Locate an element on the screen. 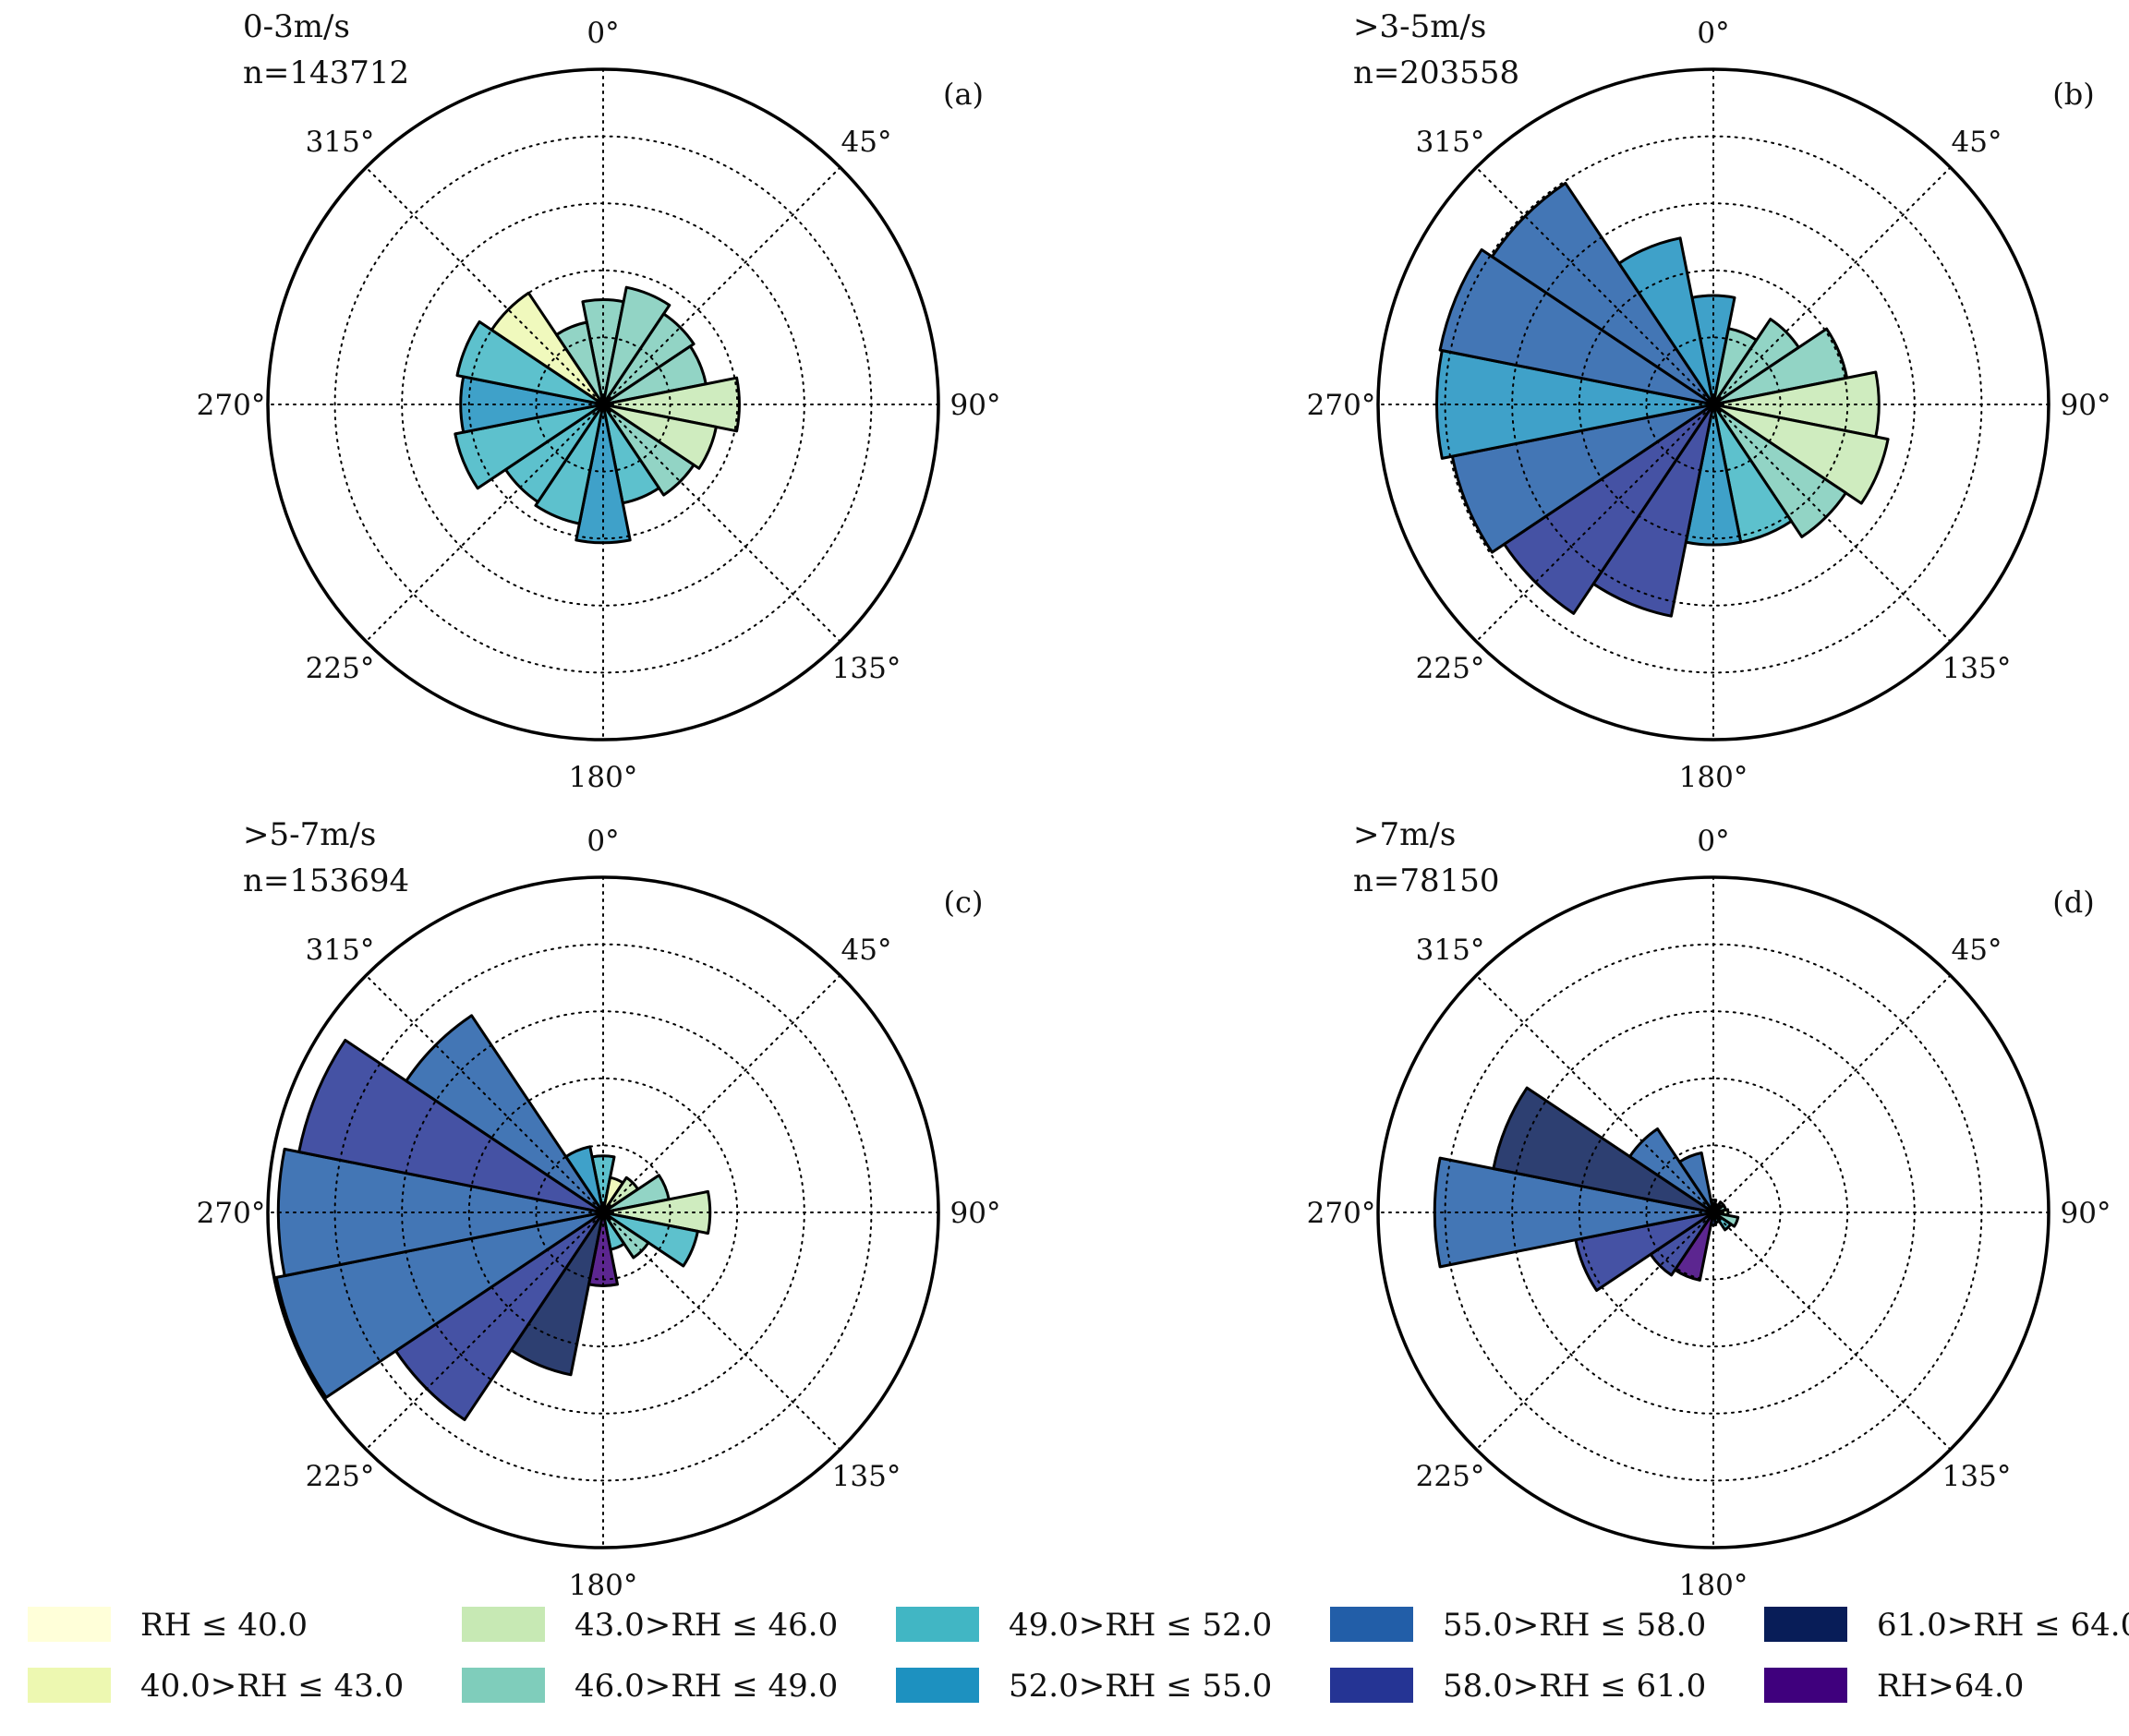 The image size is (2129, 1736). legend-item: 52.0>RH ≤ 55.0 is located at coordinates (1084, 1686).